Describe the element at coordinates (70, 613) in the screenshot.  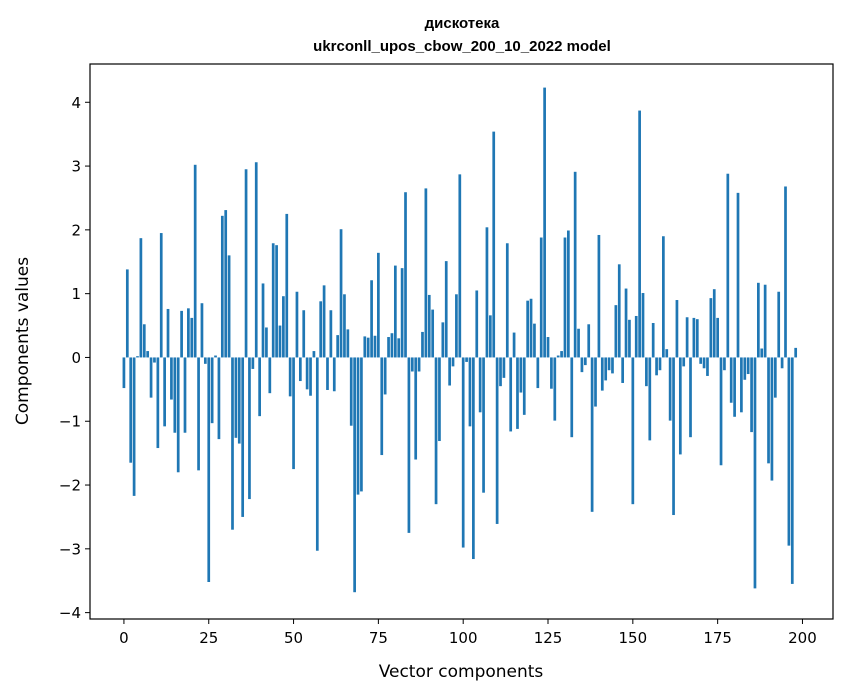
I see `y-tick-label: −4` at that location.